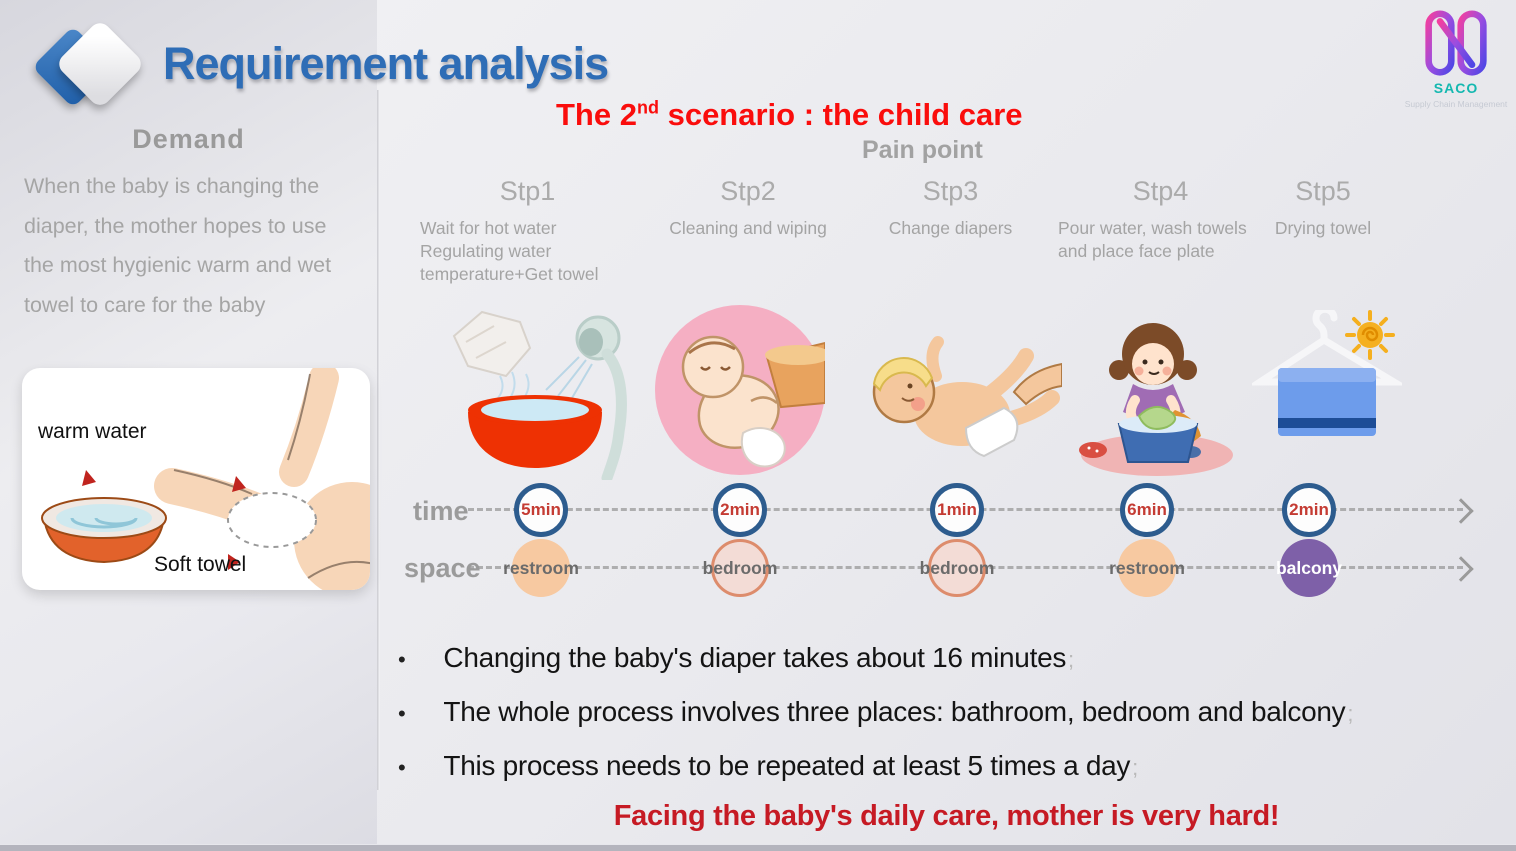  Describe the element at coordinates (527, 191) in the screenshot. I see `step-title: Stp1` at that location.